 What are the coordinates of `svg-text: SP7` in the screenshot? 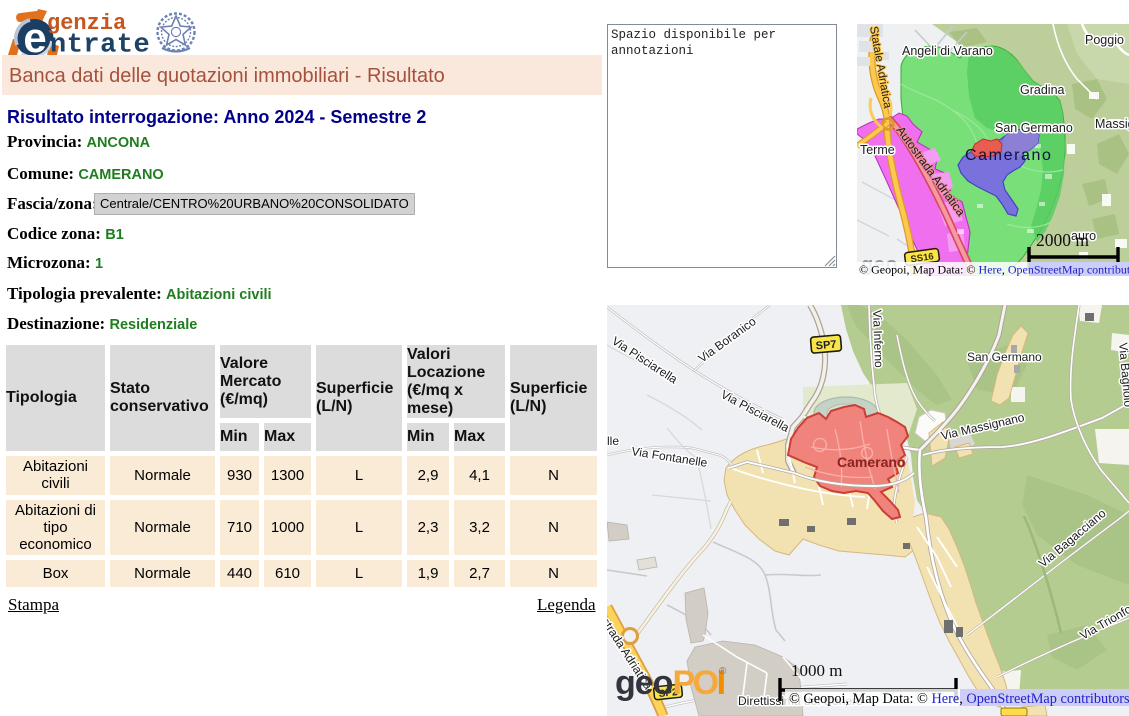 It's located at (826, 346).